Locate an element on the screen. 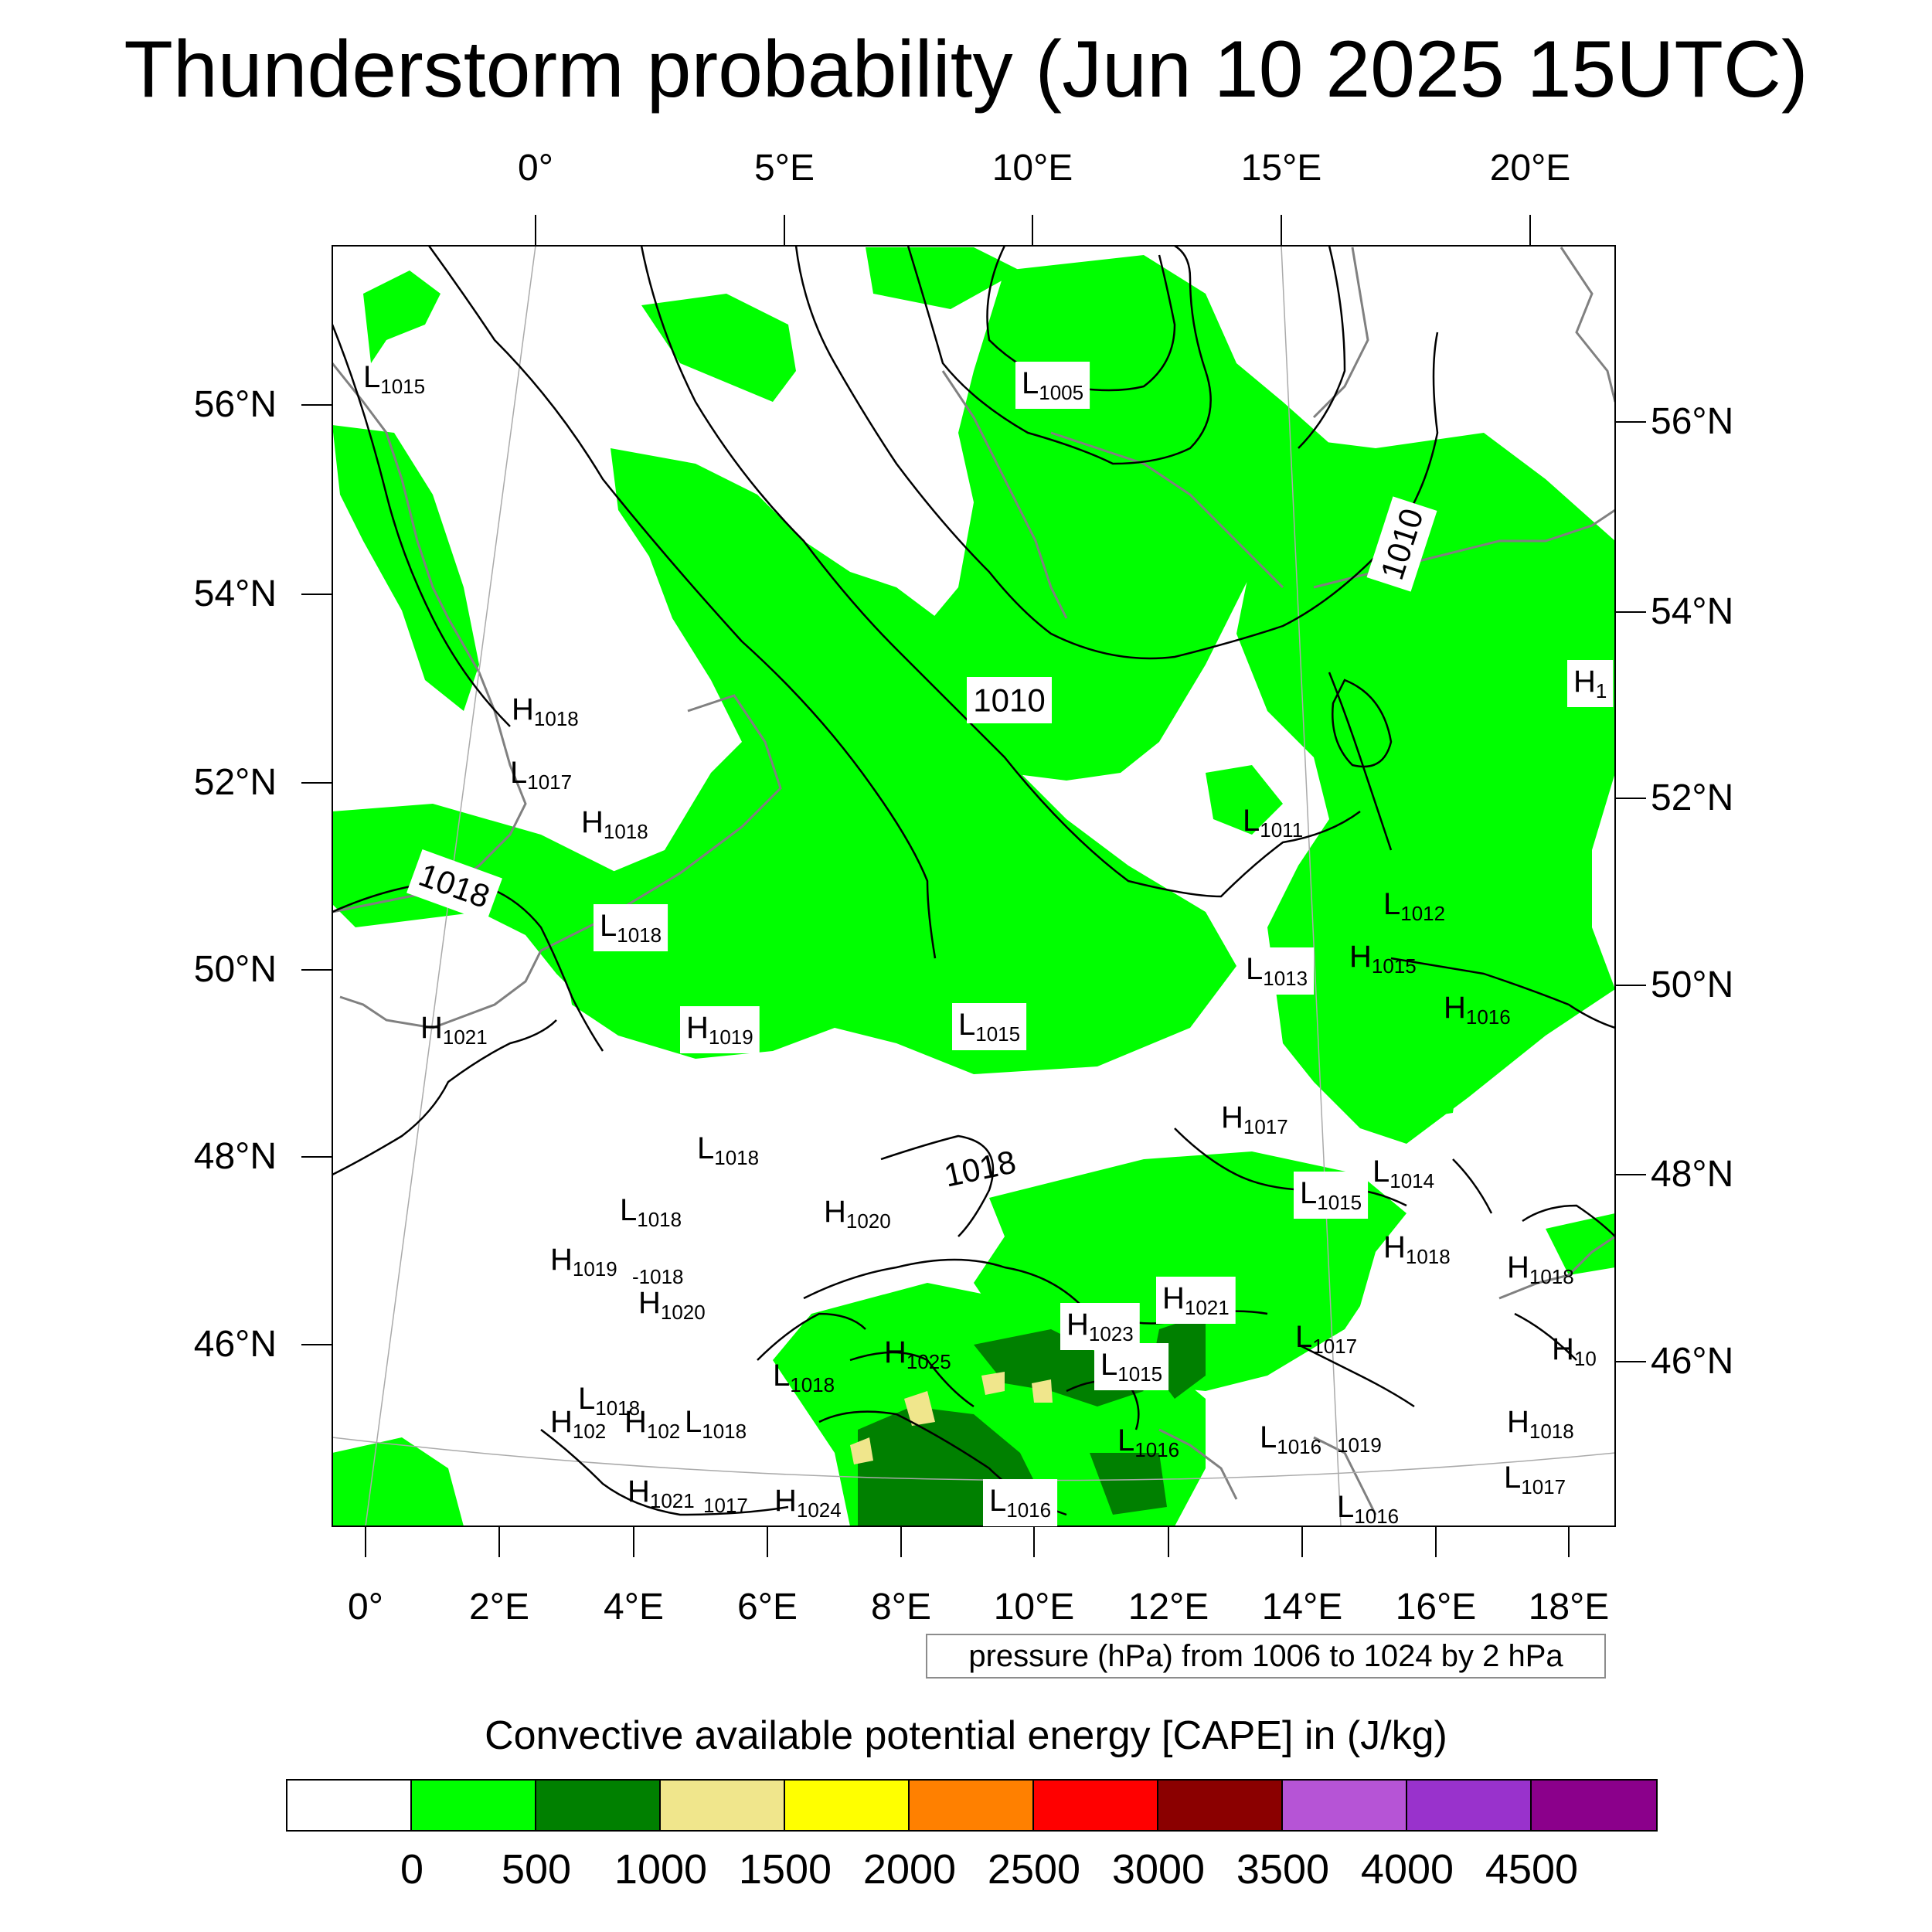 This screenshot has height=1932, width=1932. svg-text: L1013 is located at coordinates (1277, 971).